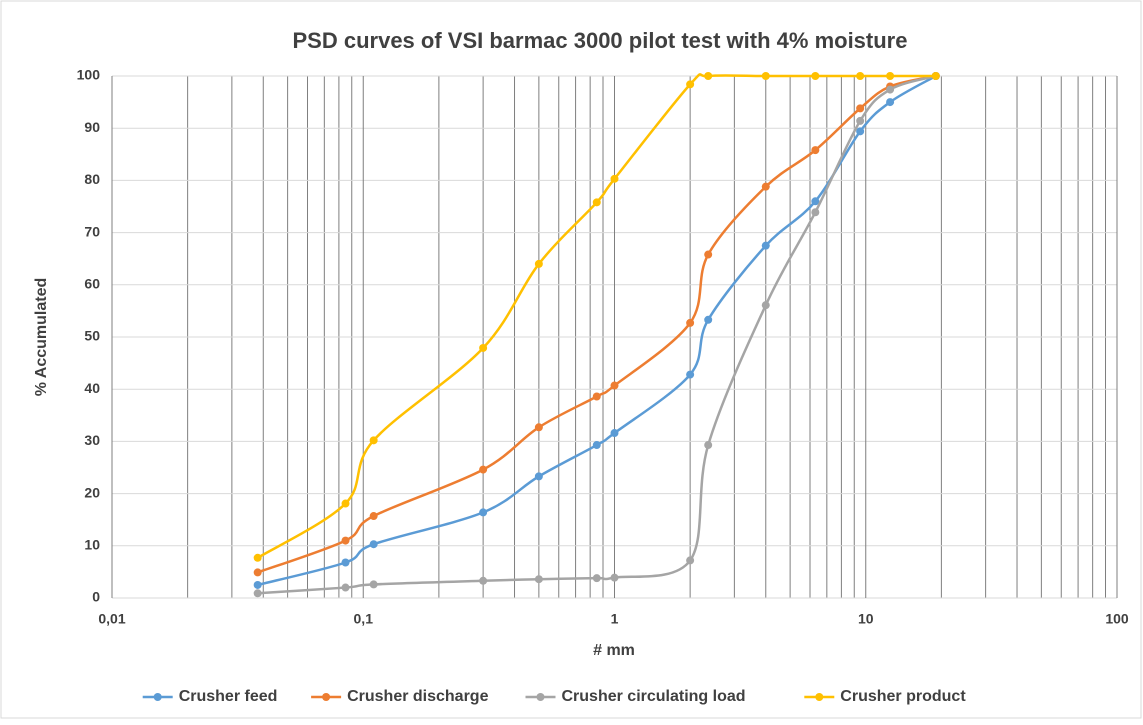 The height and width of the screenshot is (725, 1143). What do you see at coordinates (417, 696) in the screenshot?
I see `legend-label: Crusher discharge` at bounding box center [417, 696].